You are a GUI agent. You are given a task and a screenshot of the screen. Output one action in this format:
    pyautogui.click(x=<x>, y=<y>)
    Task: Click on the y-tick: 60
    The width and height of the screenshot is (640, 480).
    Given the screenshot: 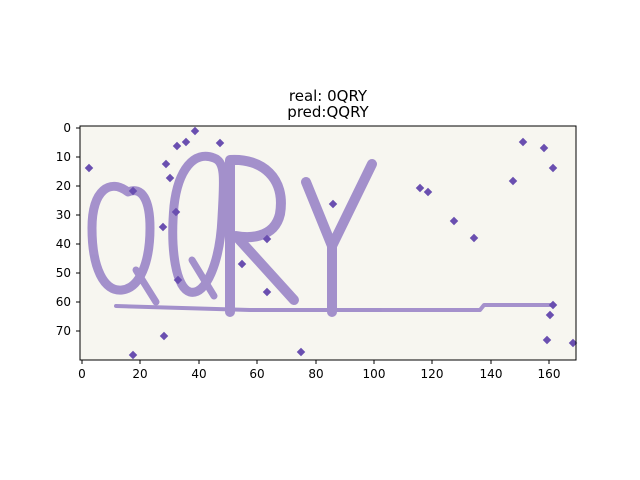 What is the action you would take?
    pyautogui.click(x=68, y=302)
    